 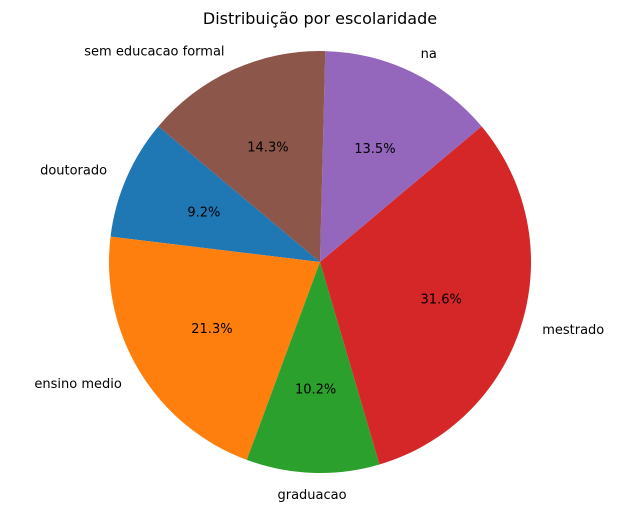 I want to click on pie-slice-sem-educacao-formal, so click(x=242, y=156).